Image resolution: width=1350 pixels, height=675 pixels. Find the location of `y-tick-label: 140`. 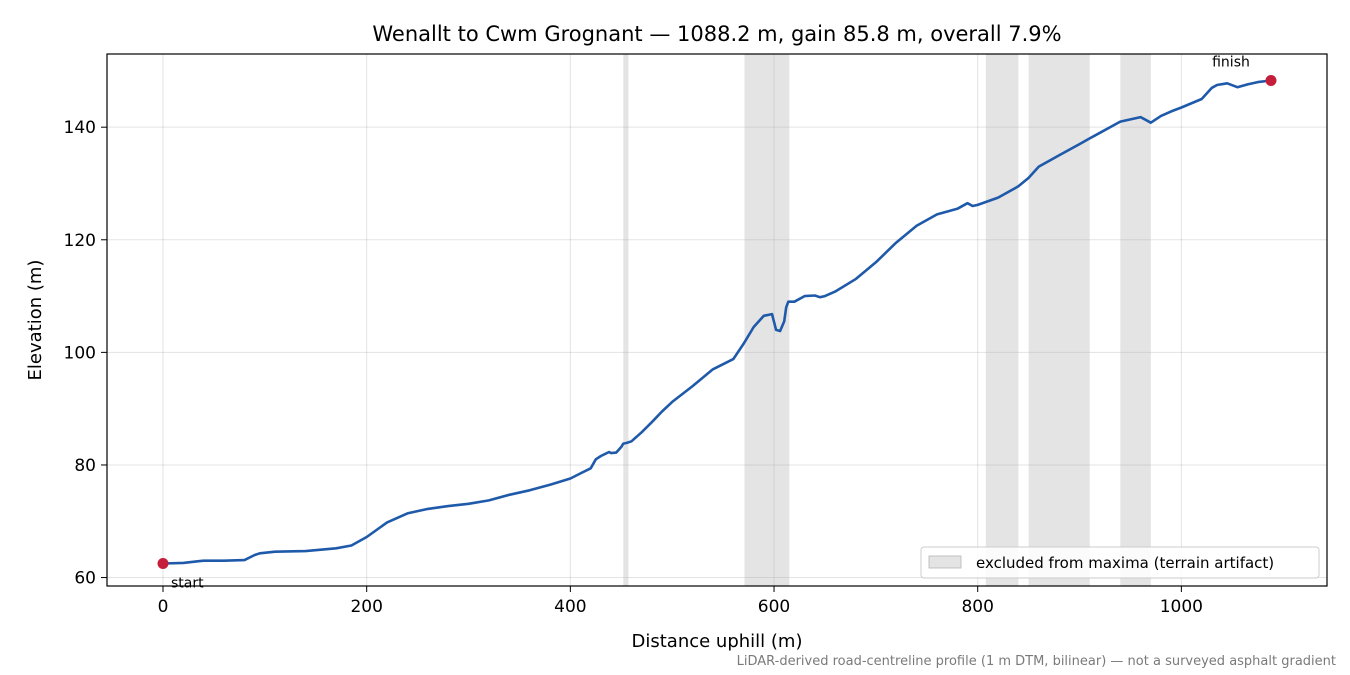

y-tick-label: 140 is located at coordinates (80, 128).